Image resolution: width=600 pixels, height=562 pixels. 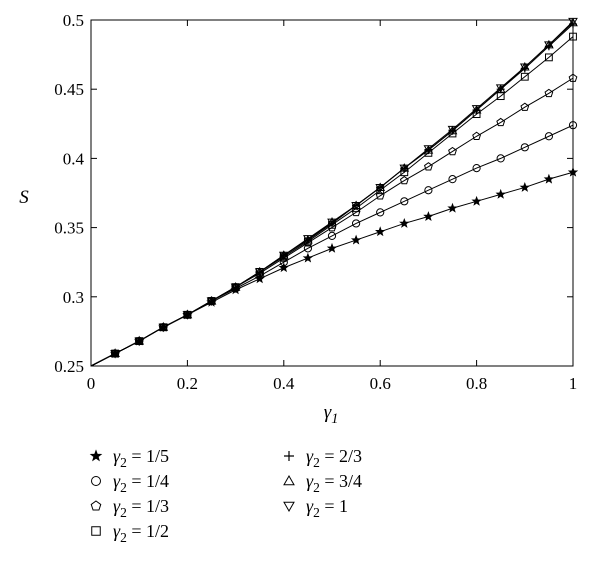 I want to click on y-axis-label: S, so click(x=24, y=197).